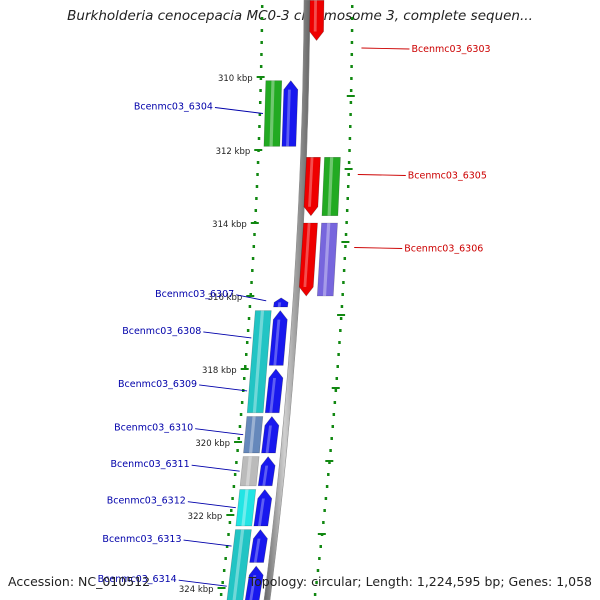 The height and width of the screenshot is (600, 600). What do you see at coordinates (205, 517) in the screenshot?
I see `scale-label-7: 322 kbp` at bounding box center [205, 517].